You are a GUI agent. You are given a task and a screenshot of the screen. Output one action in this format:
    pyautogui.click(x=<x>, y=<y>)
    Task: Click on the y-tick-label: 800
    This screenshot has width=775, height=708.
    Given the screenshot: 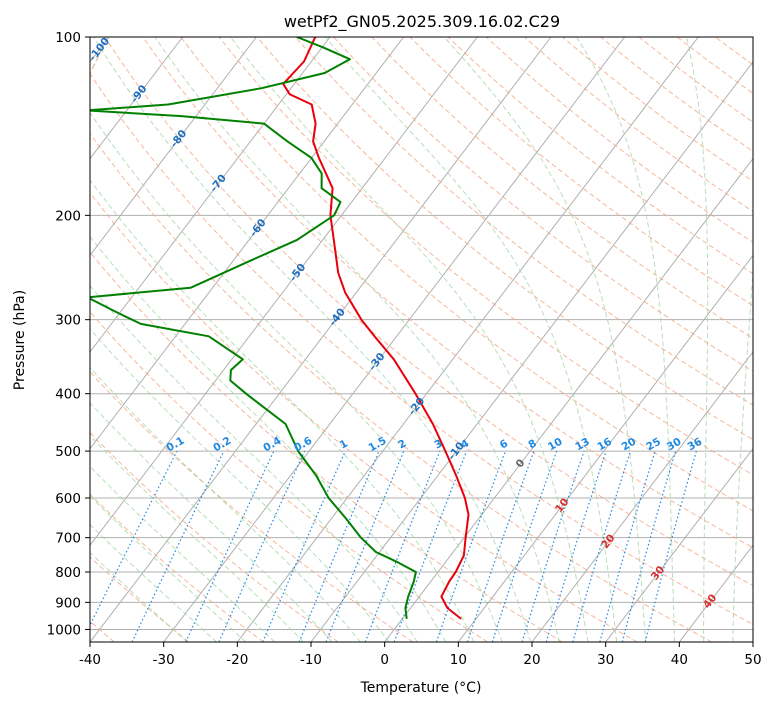 What is the action you would take?
    pyautogui.click(x=68, y=573)
    